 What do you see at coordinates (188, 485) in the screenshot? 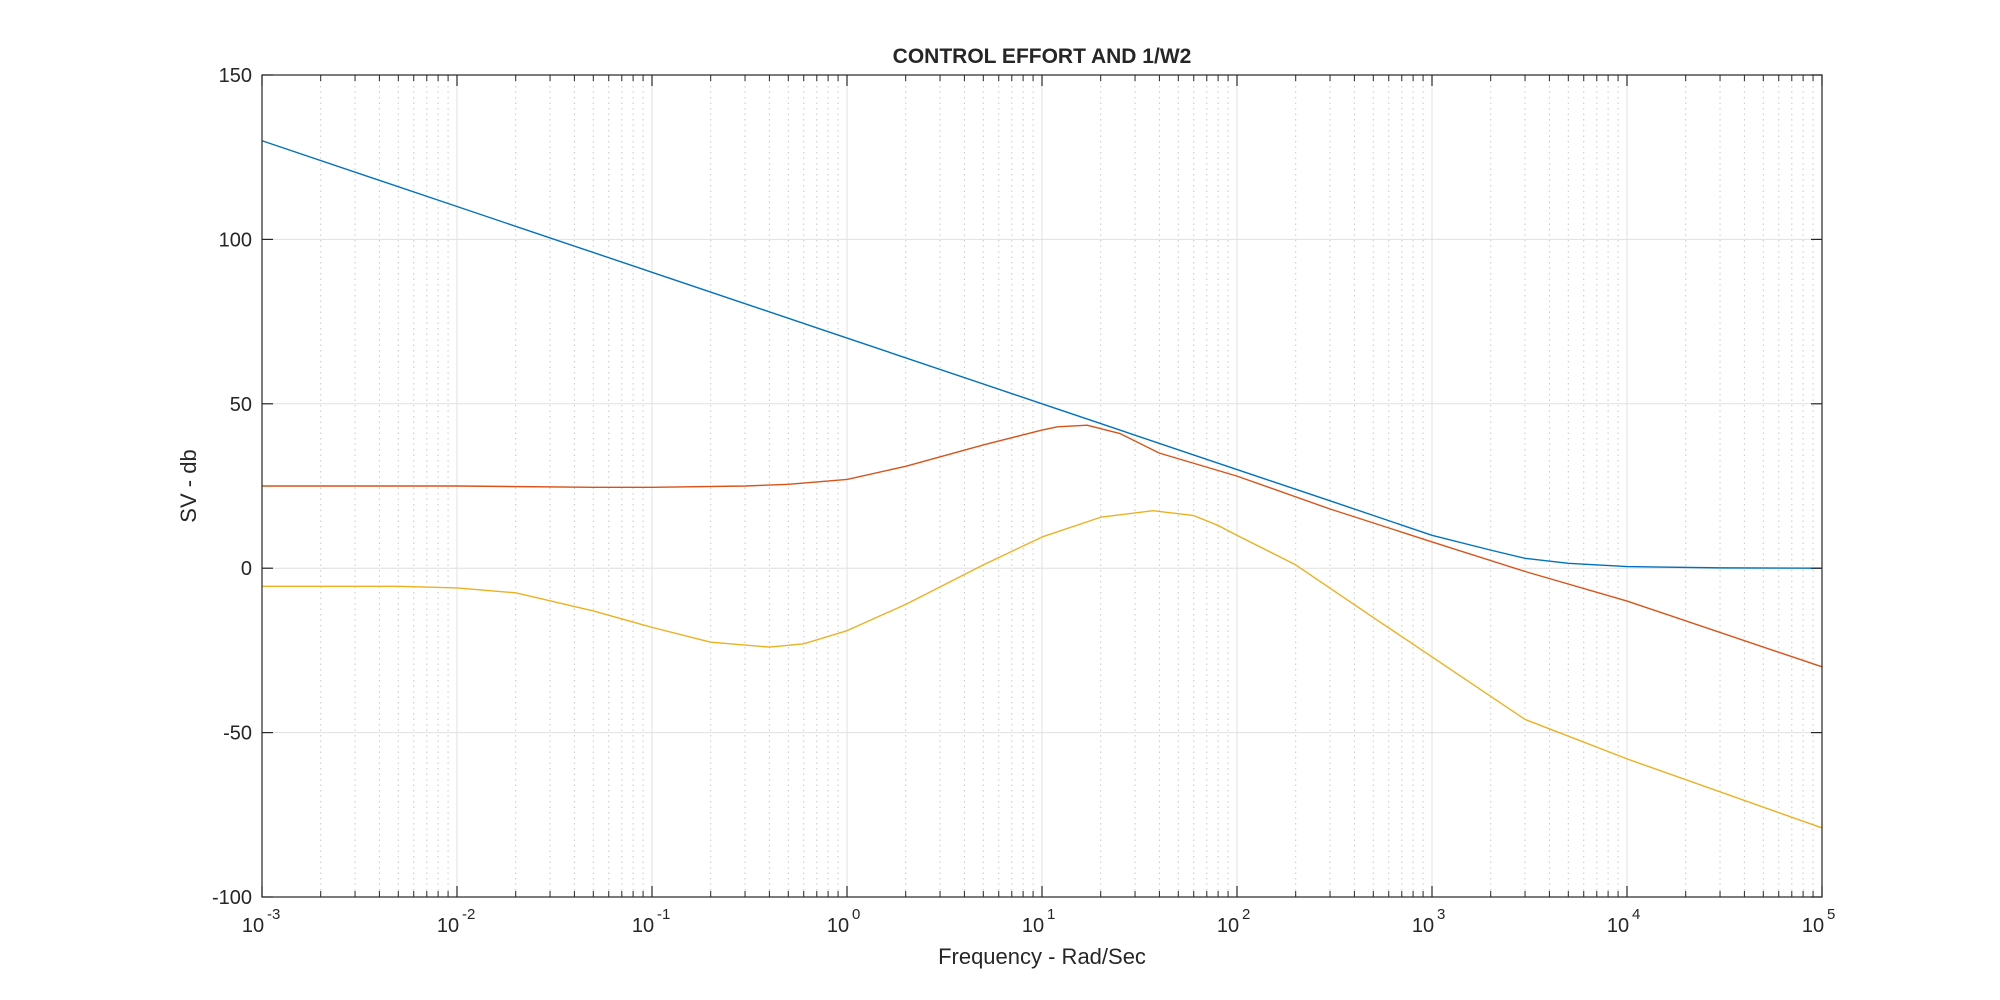
I see `y-axis-label: SV - db` at bounding box center [188, 485].